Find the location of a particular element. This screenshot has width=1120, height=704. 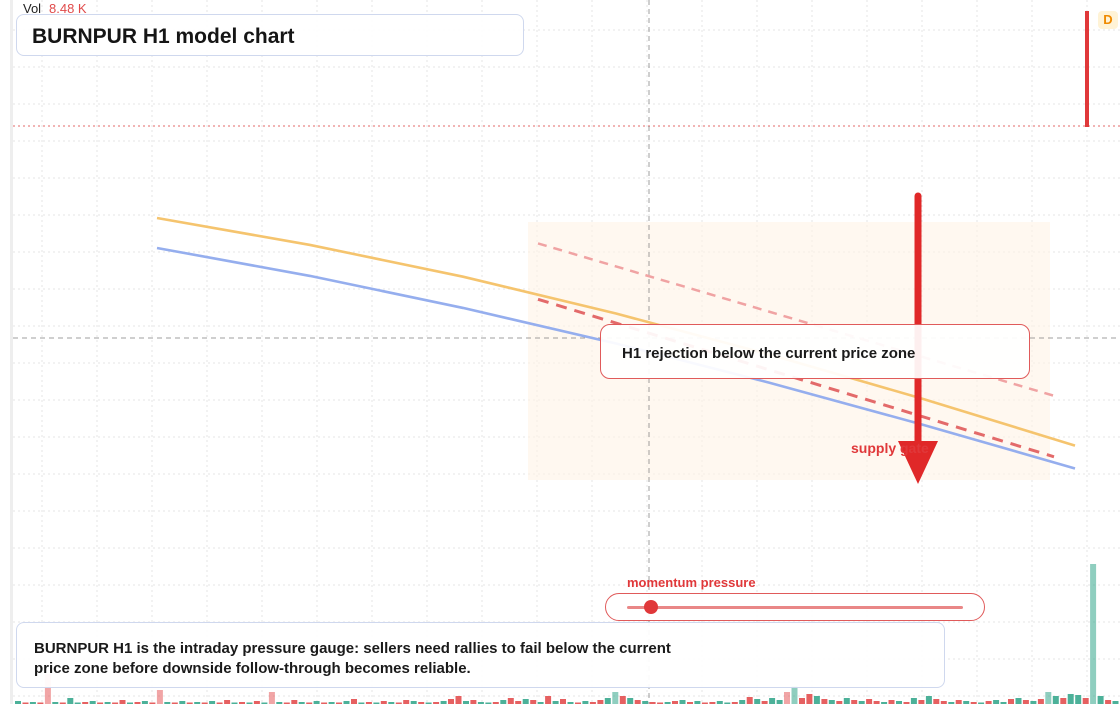

supply-gate-label: supply gate is located at coordinates (890, 448).